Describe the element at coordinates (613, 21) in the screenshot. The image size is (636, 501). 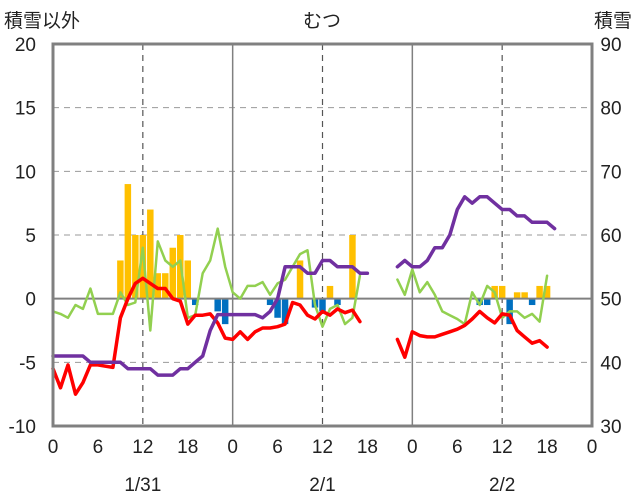
I see `right-axis-title: 積雪` at that location.